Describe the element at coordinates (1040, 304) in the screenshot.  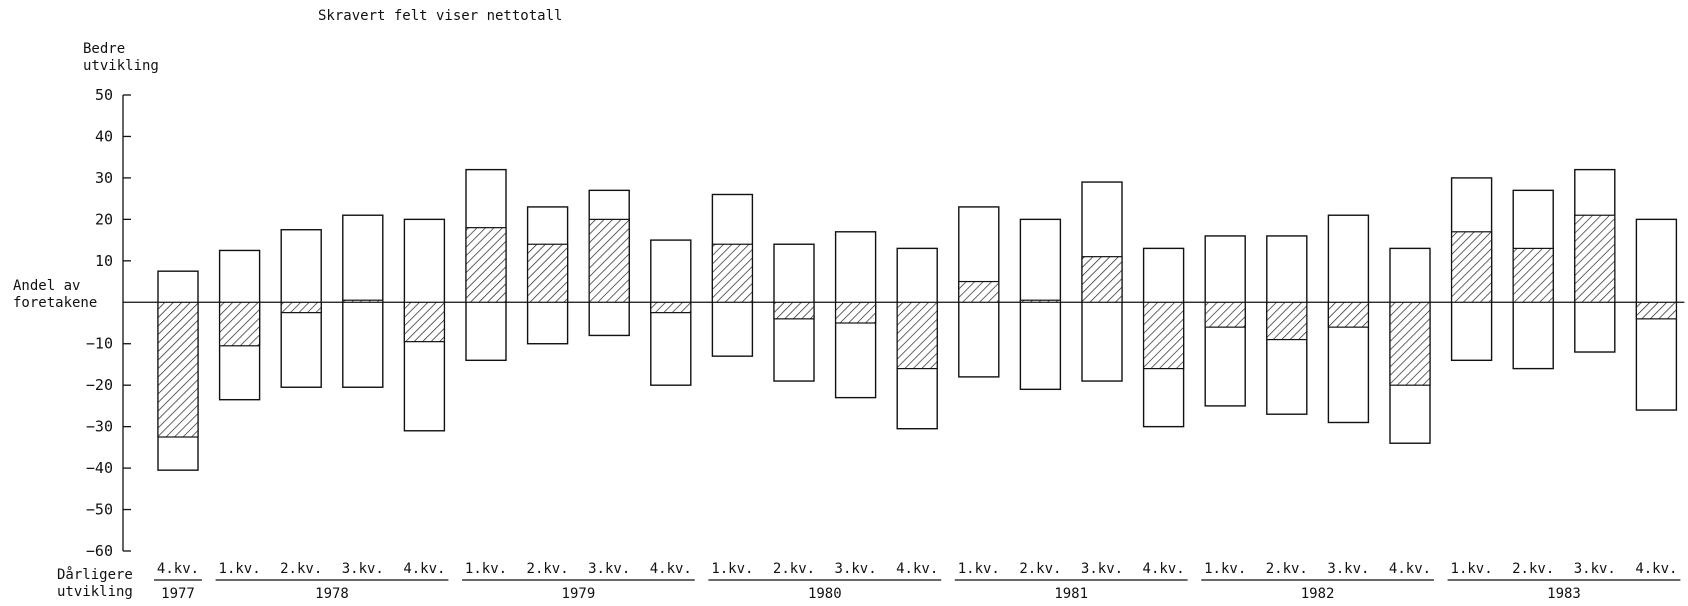
I see `bar-range` at that location.